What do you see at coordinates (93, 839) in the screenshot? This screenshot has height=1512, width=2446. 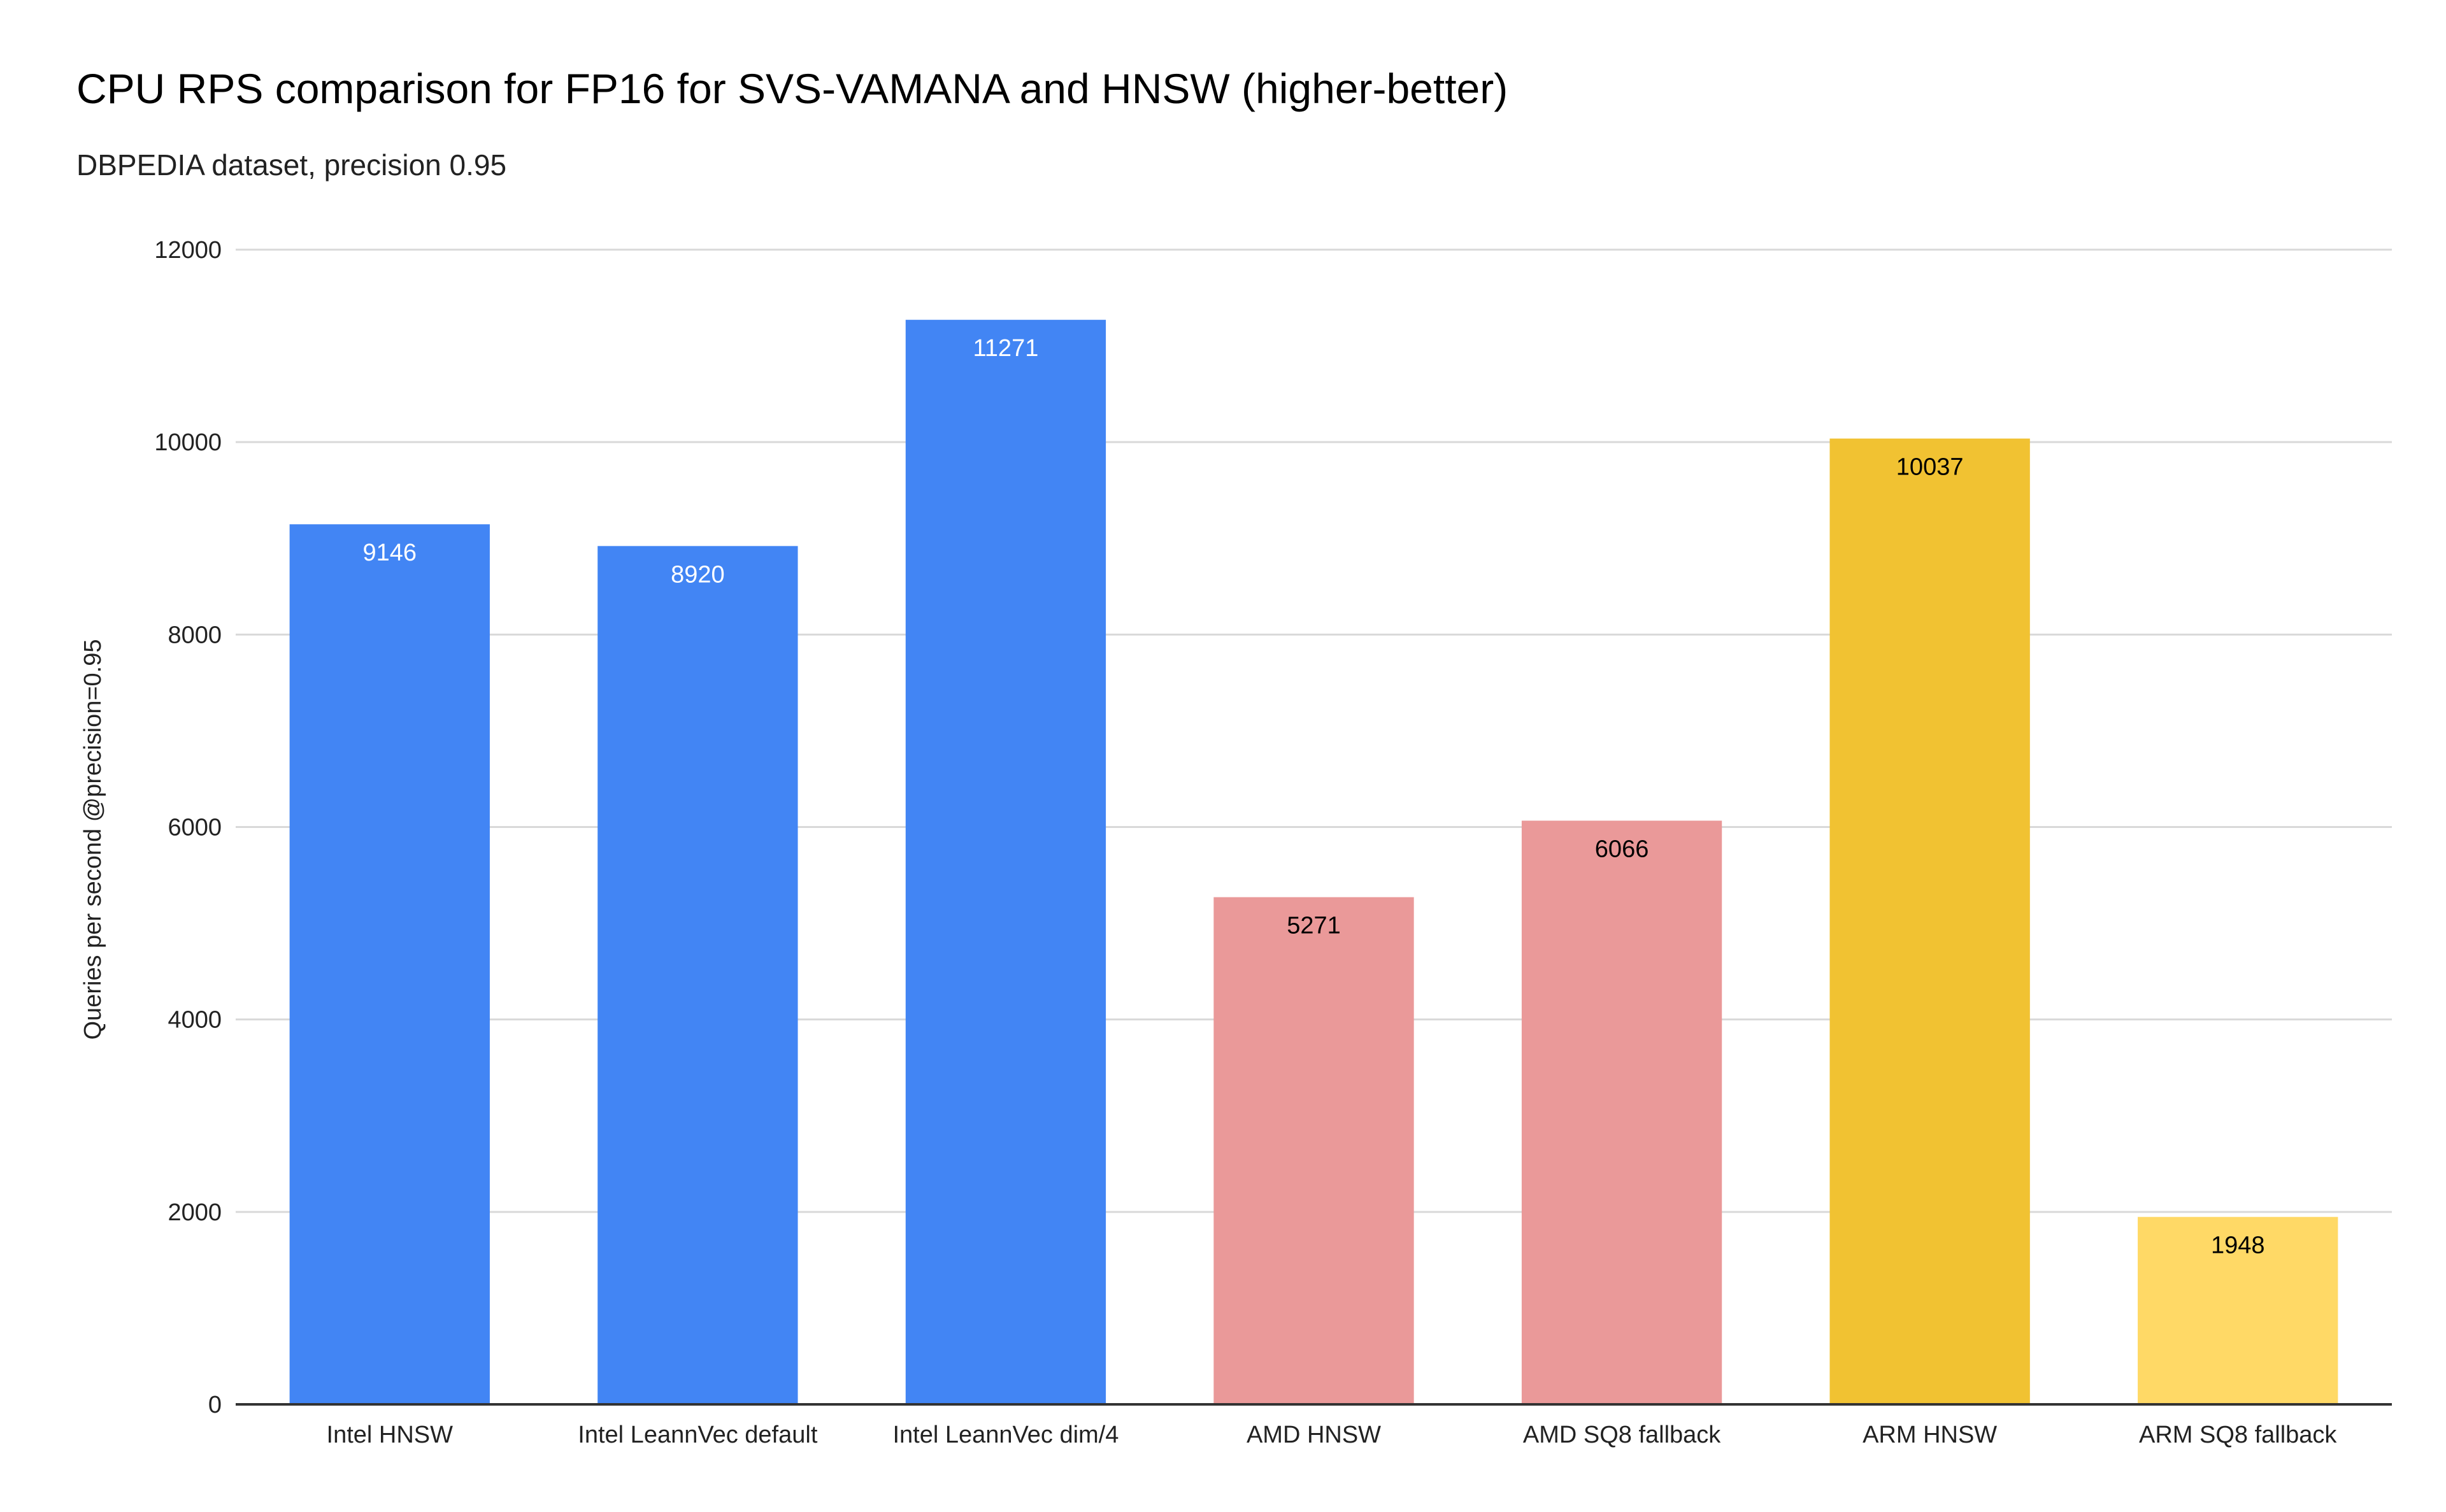 I see `y-axis-label: Queries per second @precision=0.95` at bounding box center [93, 839].